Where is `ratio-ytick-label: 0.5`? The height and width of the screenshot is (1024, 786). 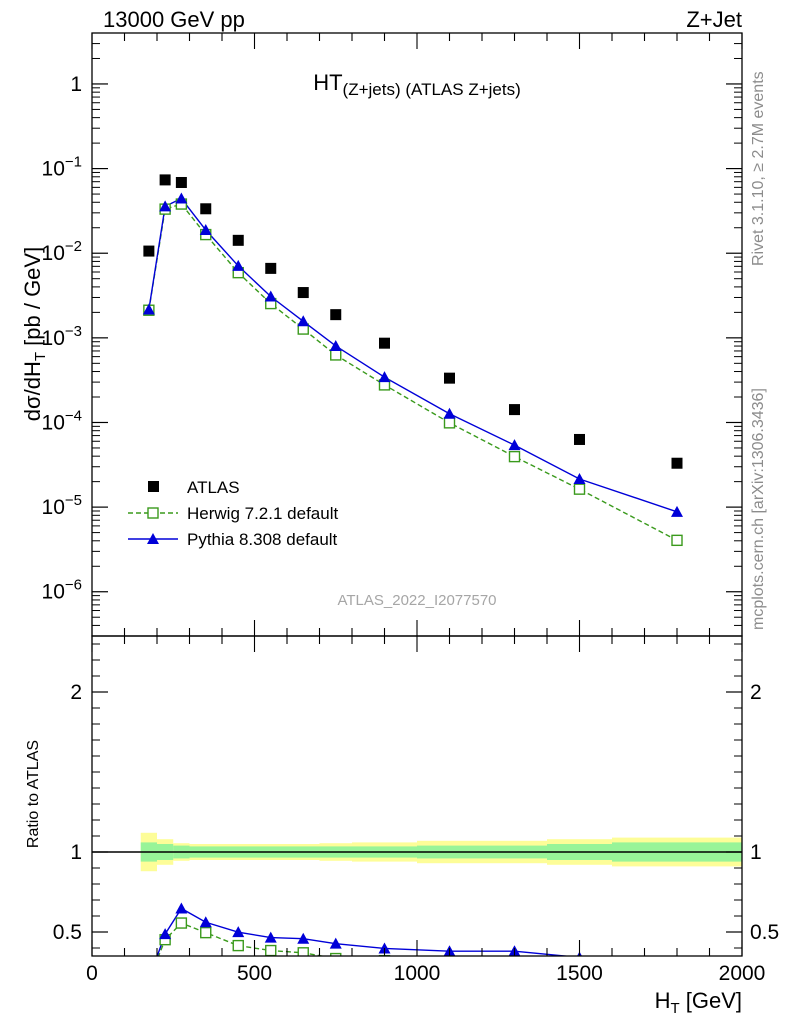 ratio-ytick-label: 0.5 is located at coordinates (67, 932).